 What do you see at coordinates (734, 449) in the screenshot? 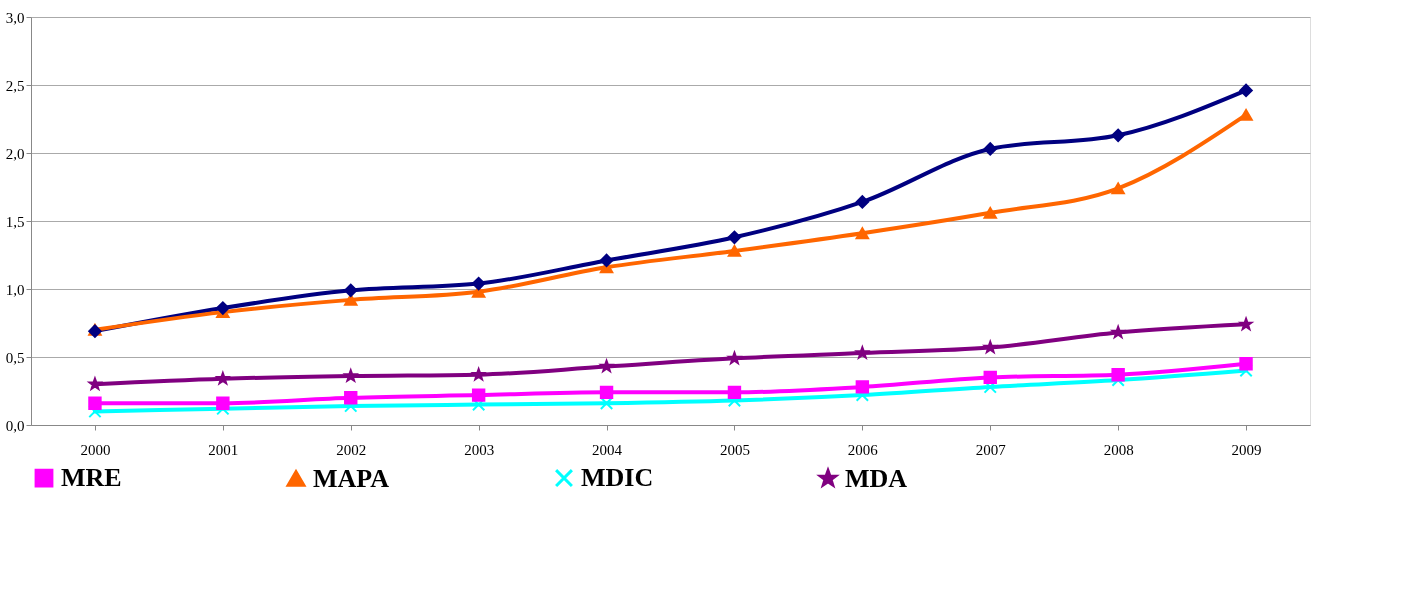
I see `x-tick-label: 2005` at bounding box center [734, 449].